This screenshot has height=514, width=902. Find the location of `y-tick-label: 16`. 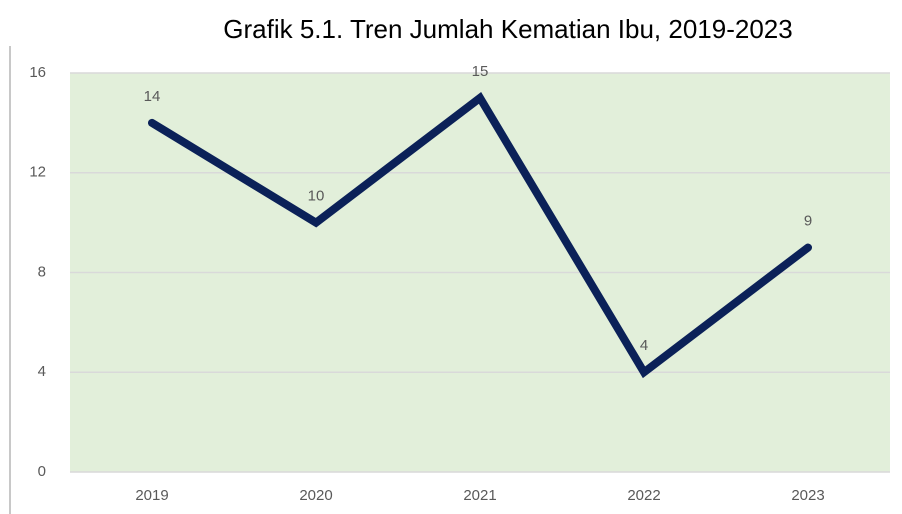

y-tick-label: 16 is located at coordinates (37, 72).